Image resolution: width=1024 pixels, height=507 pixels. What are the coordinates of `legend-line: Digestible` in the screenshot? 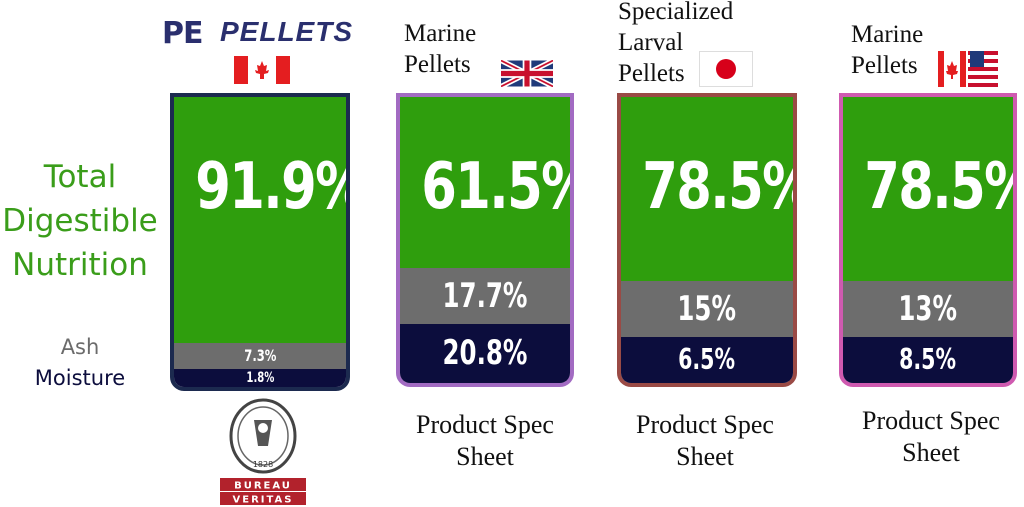 It's located at (80, 221).